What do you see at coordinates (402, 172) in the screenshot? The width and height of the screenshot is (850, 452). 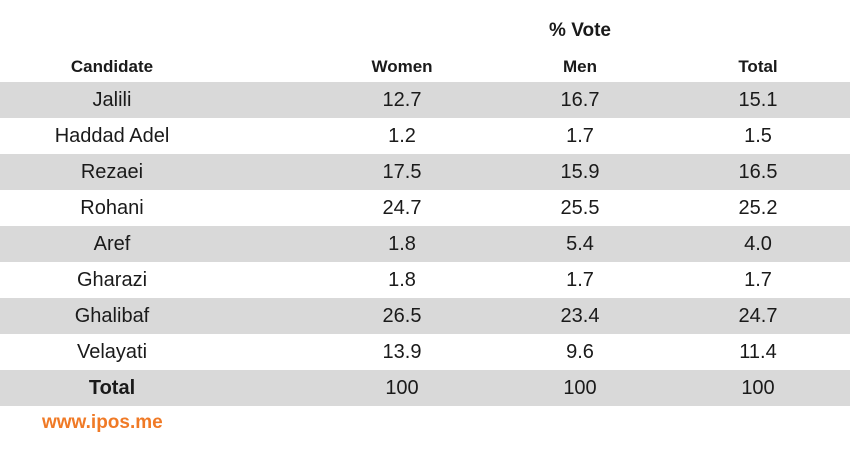 I see `cell-women: 17.5` at bounding box center [402, 172].